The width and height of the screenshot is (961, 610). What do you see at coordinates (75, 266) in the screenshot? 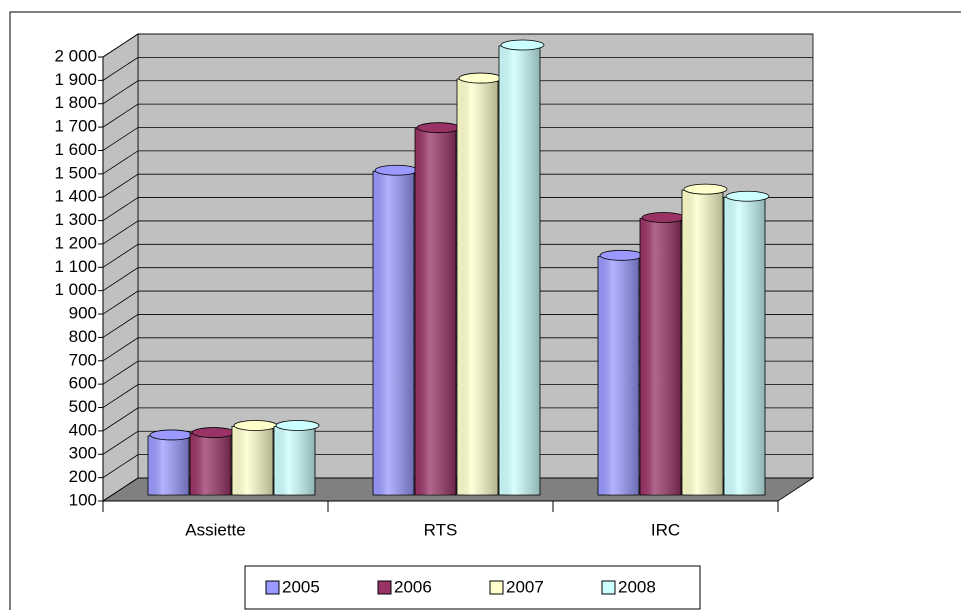
I see `y-tick-label: 1 100` at bounding box center [75, 266].